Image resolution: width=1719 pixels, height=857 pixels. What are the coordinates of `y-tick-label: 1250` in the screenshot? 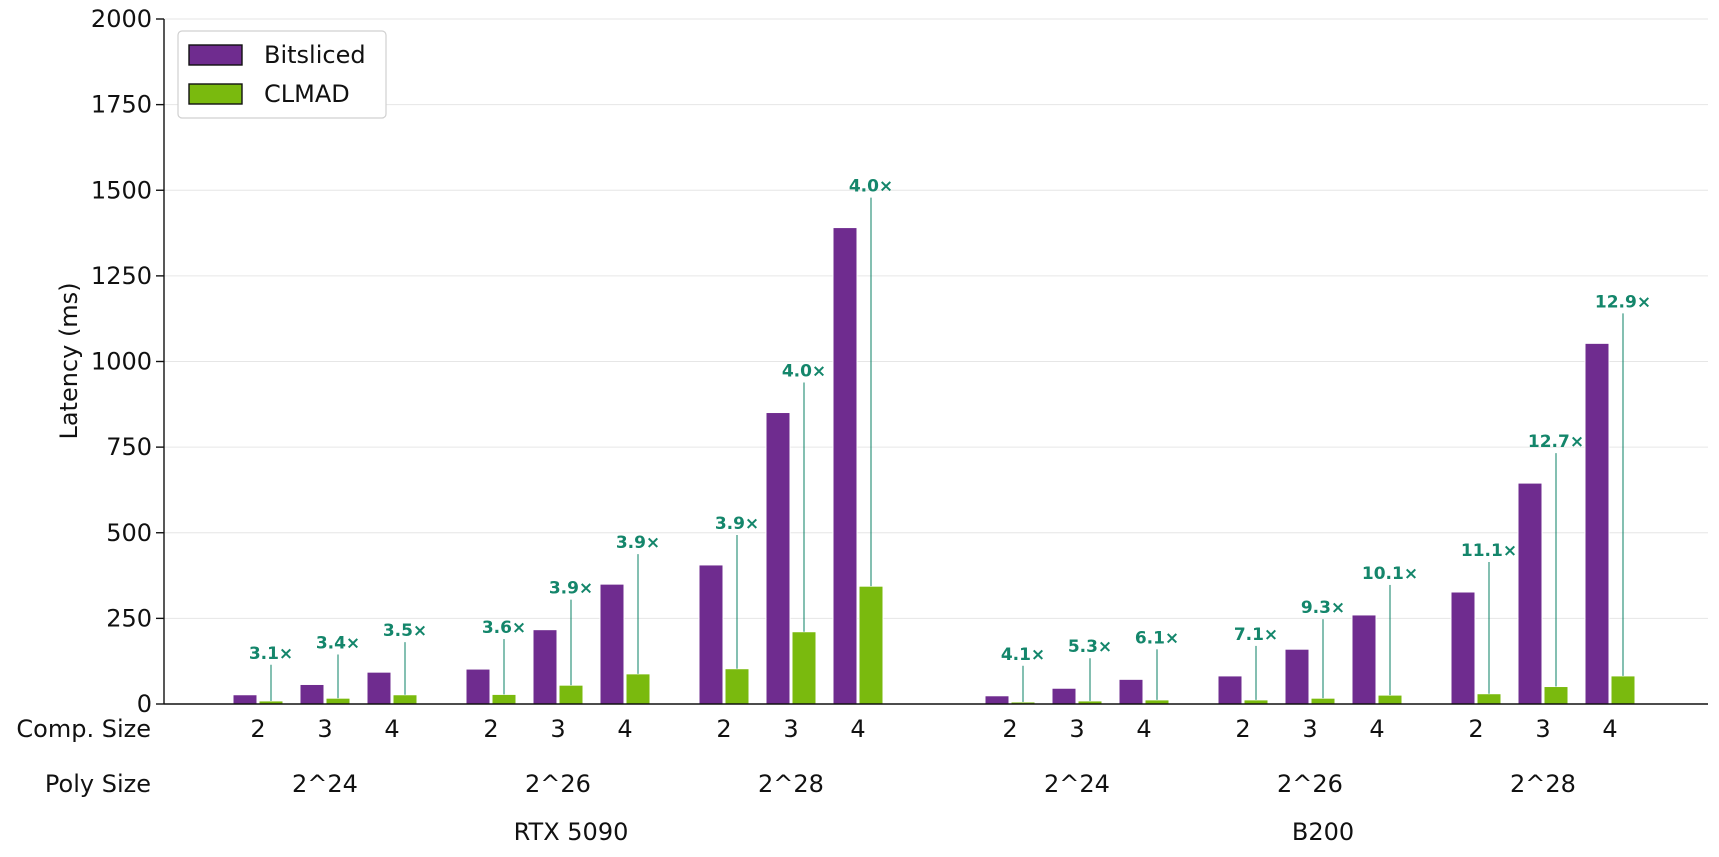 It's located at (121, 276).